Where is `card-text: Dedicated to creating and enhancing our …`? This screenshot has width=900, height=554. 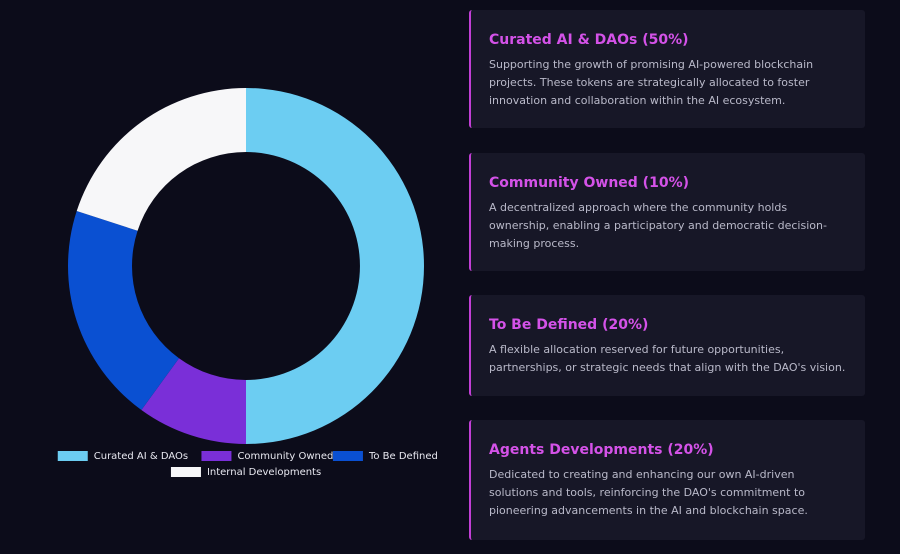 card-text: Dedicated to creating and enhancing our … is located at coordinates (648, 492).